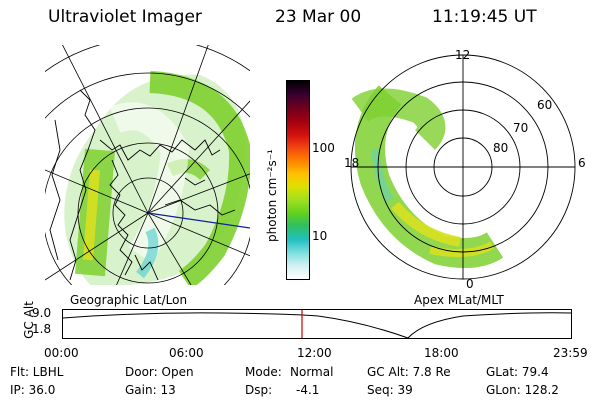 Image resolution: width=600 pixels, height=400 pixels. What do you see at coordinates (582, 163) in the screenshot?
I see `mlt-label-6: 6` at bounding box center [582, 163].